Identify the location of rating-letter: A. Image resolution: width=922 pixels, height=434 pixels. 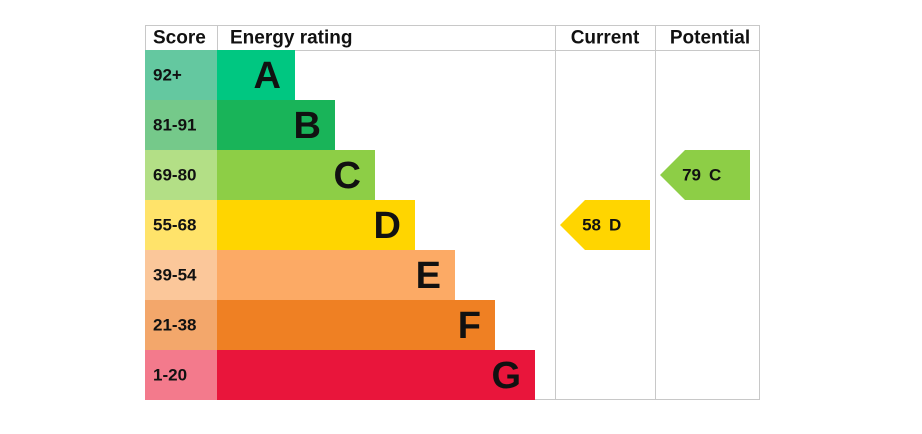
(267, 76).